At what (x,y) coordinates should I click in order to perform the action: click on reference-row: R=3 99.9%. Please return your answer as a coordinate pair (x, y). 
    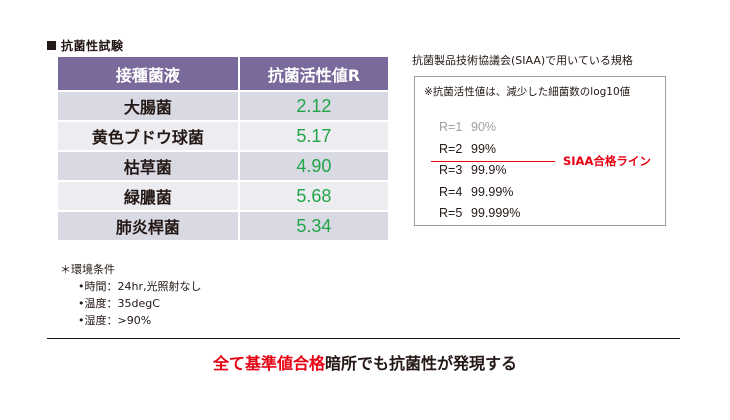
    Looking at the image, I should click on (473, 170).